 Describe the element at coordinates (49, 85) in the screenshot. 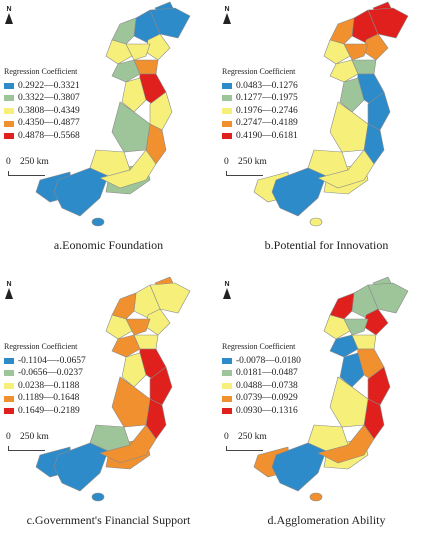

I see `legend-label: 0.2922—0.3321` at that location.